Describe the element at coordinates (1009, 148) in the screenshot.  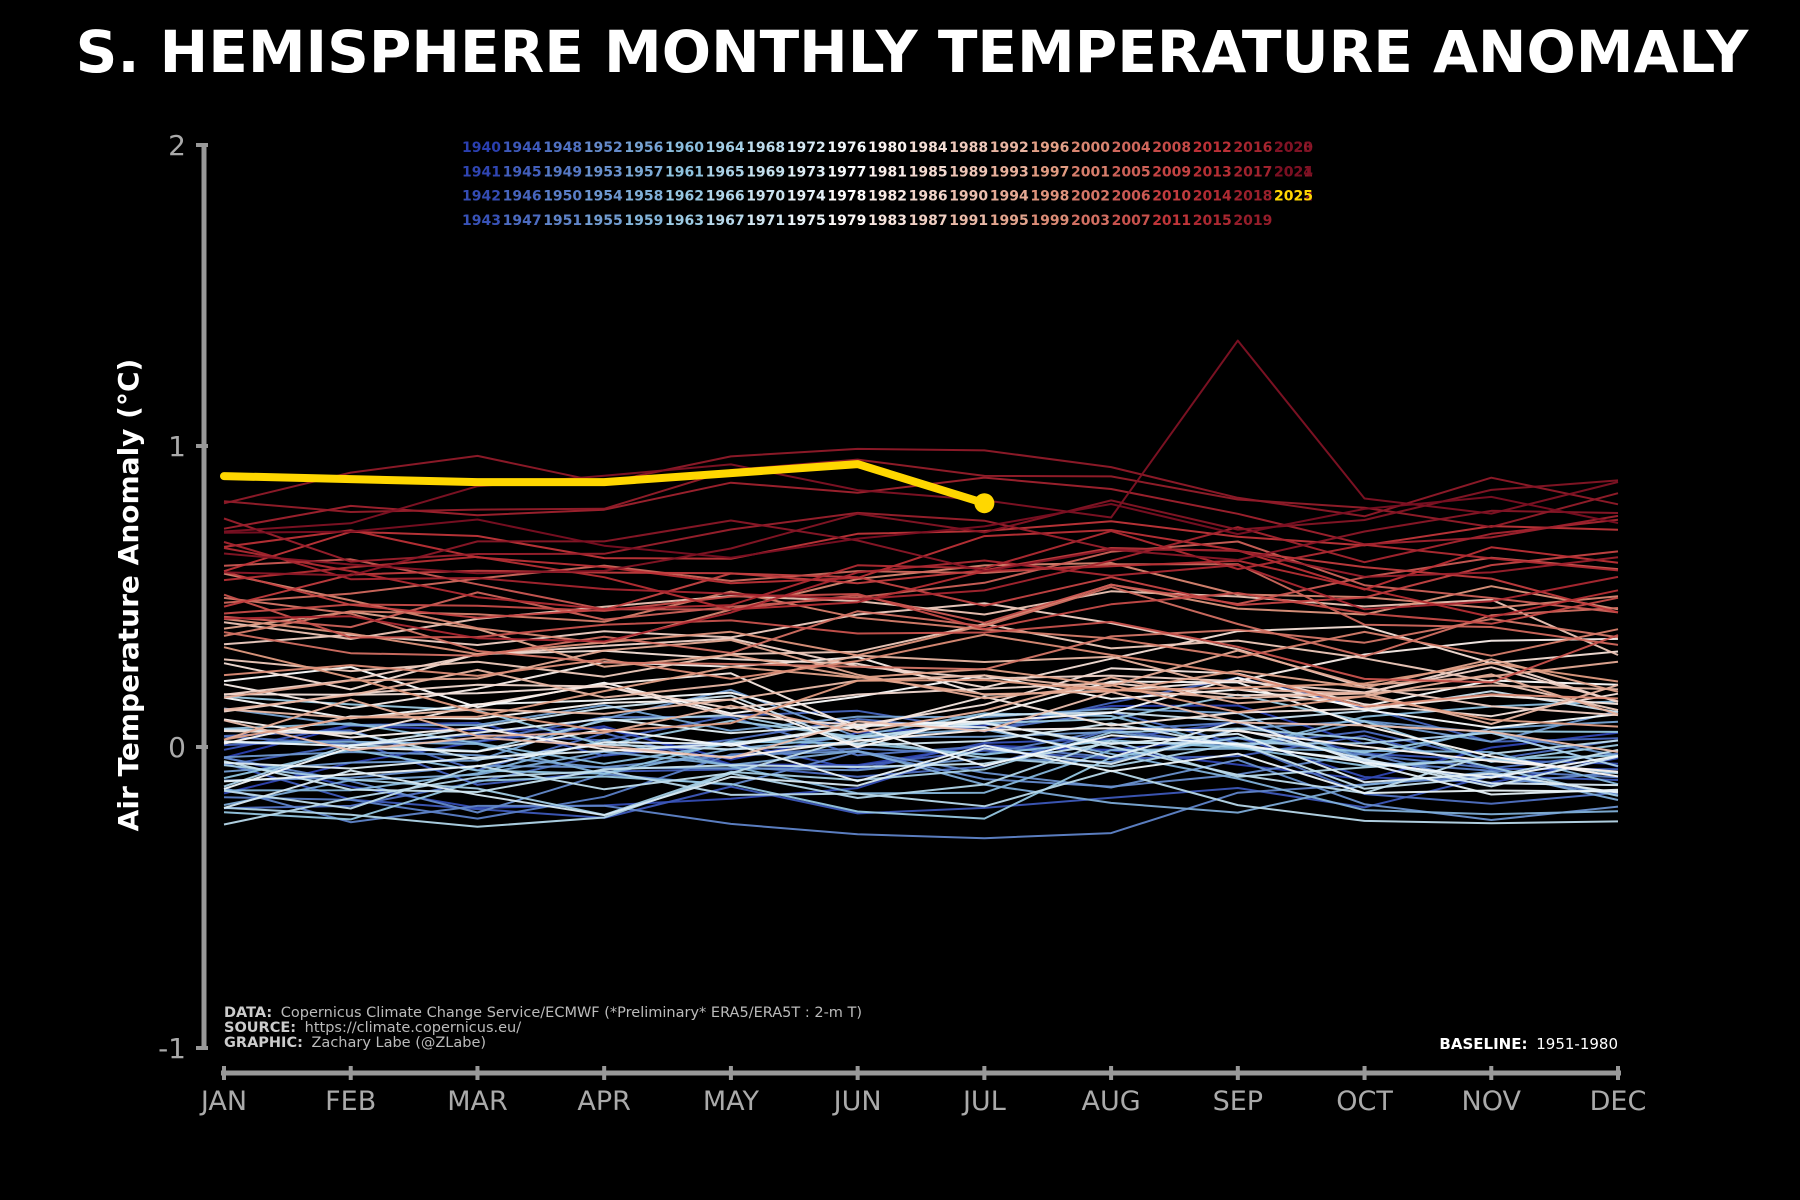
I see `legend-year-1992: 1992` at that location.